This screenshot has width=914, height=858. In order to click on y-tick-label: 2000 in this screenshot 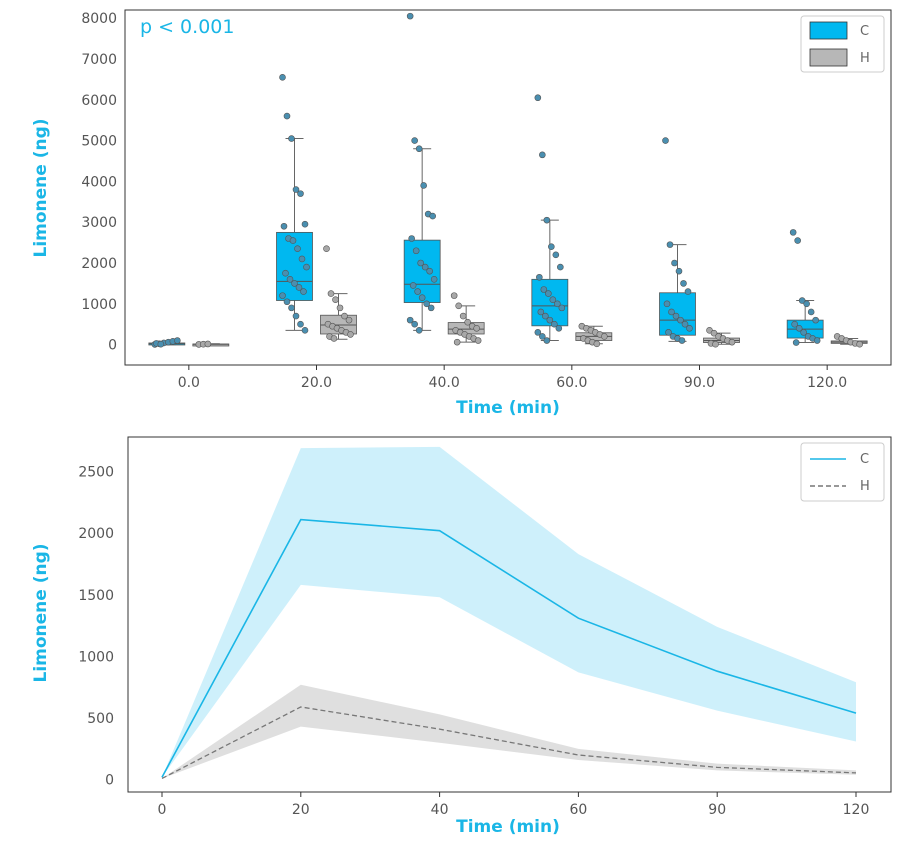, I will do `click(99, 264)`.